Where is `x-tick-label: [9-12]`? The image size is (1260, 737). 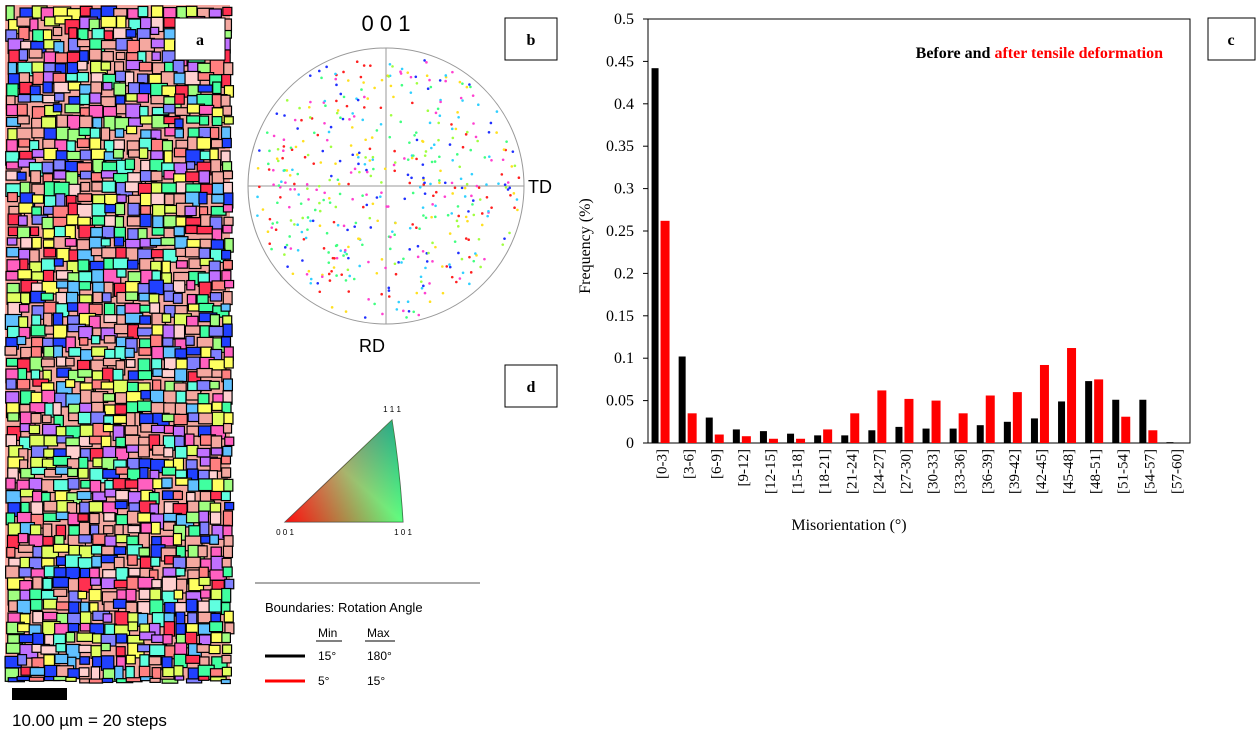 x-tick-label: [9-12] is located at coordinates (744, 468).